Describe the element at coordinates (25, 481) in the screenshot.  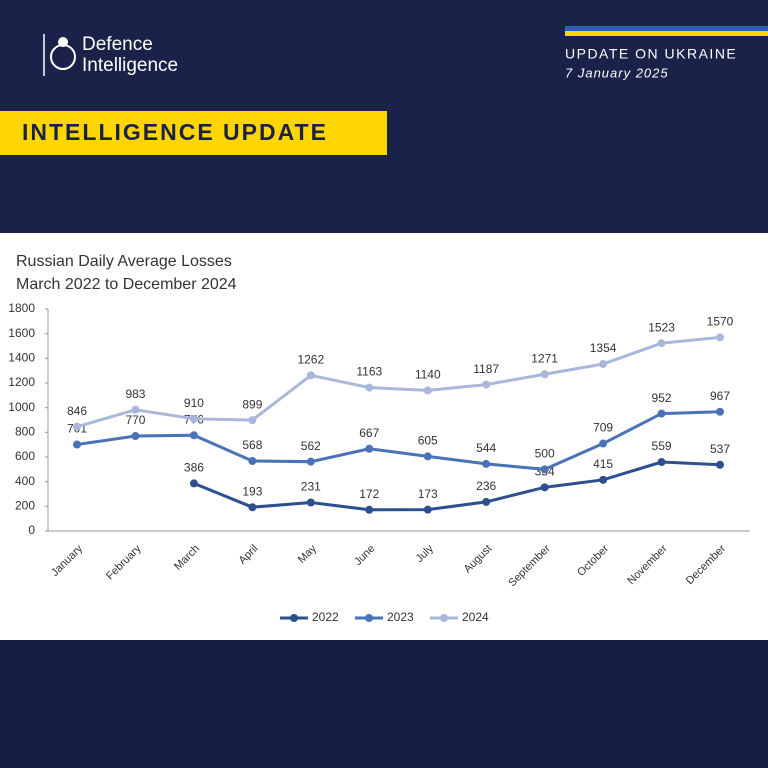
I see `y-tick-label: 400` at that location.